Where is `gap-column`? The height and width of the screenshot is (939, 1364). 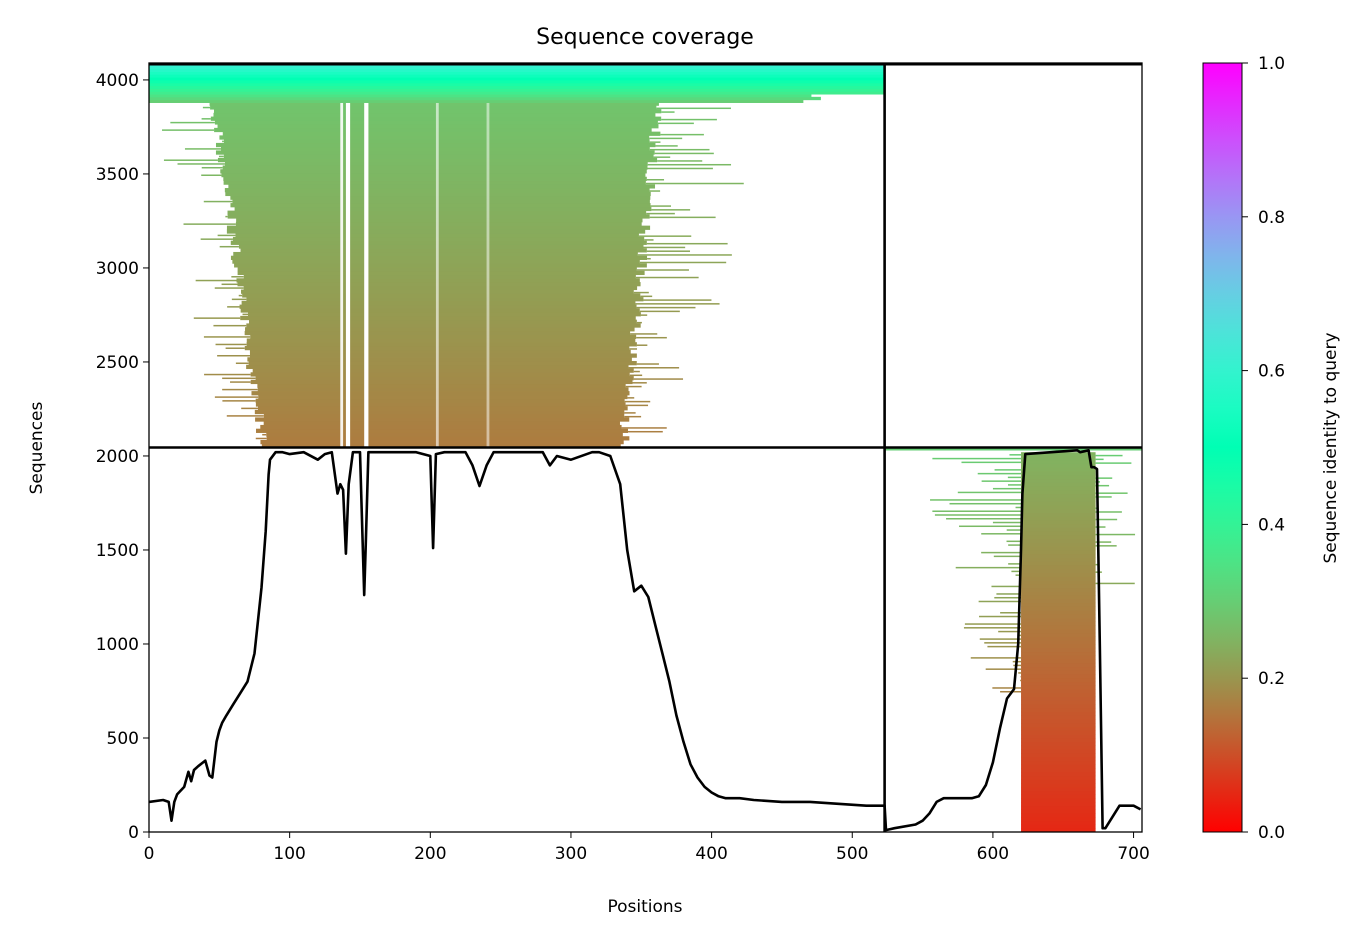 gap-column is located at coordinates (366, 275).